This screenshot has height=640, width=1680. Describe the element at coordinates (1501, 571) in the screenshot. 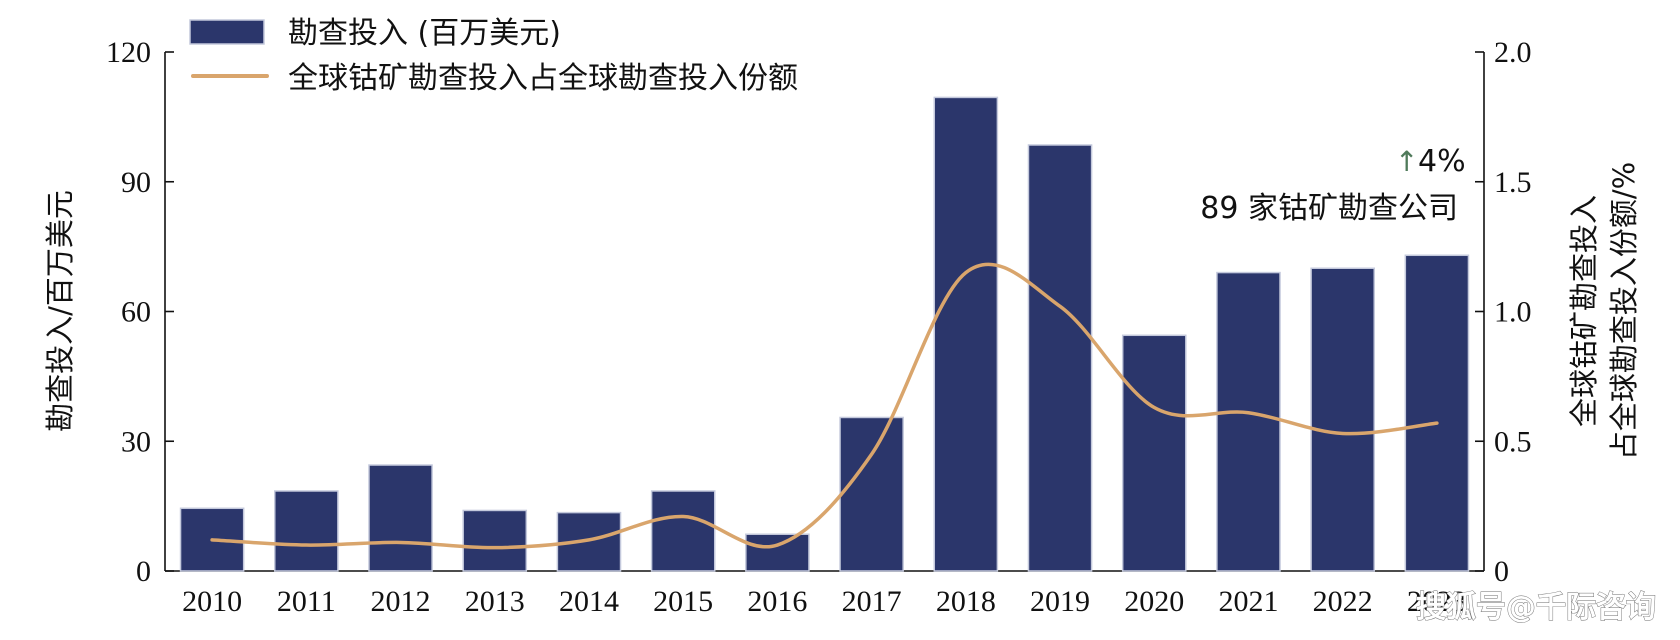

I see `right-tick-label: 0` at that location.